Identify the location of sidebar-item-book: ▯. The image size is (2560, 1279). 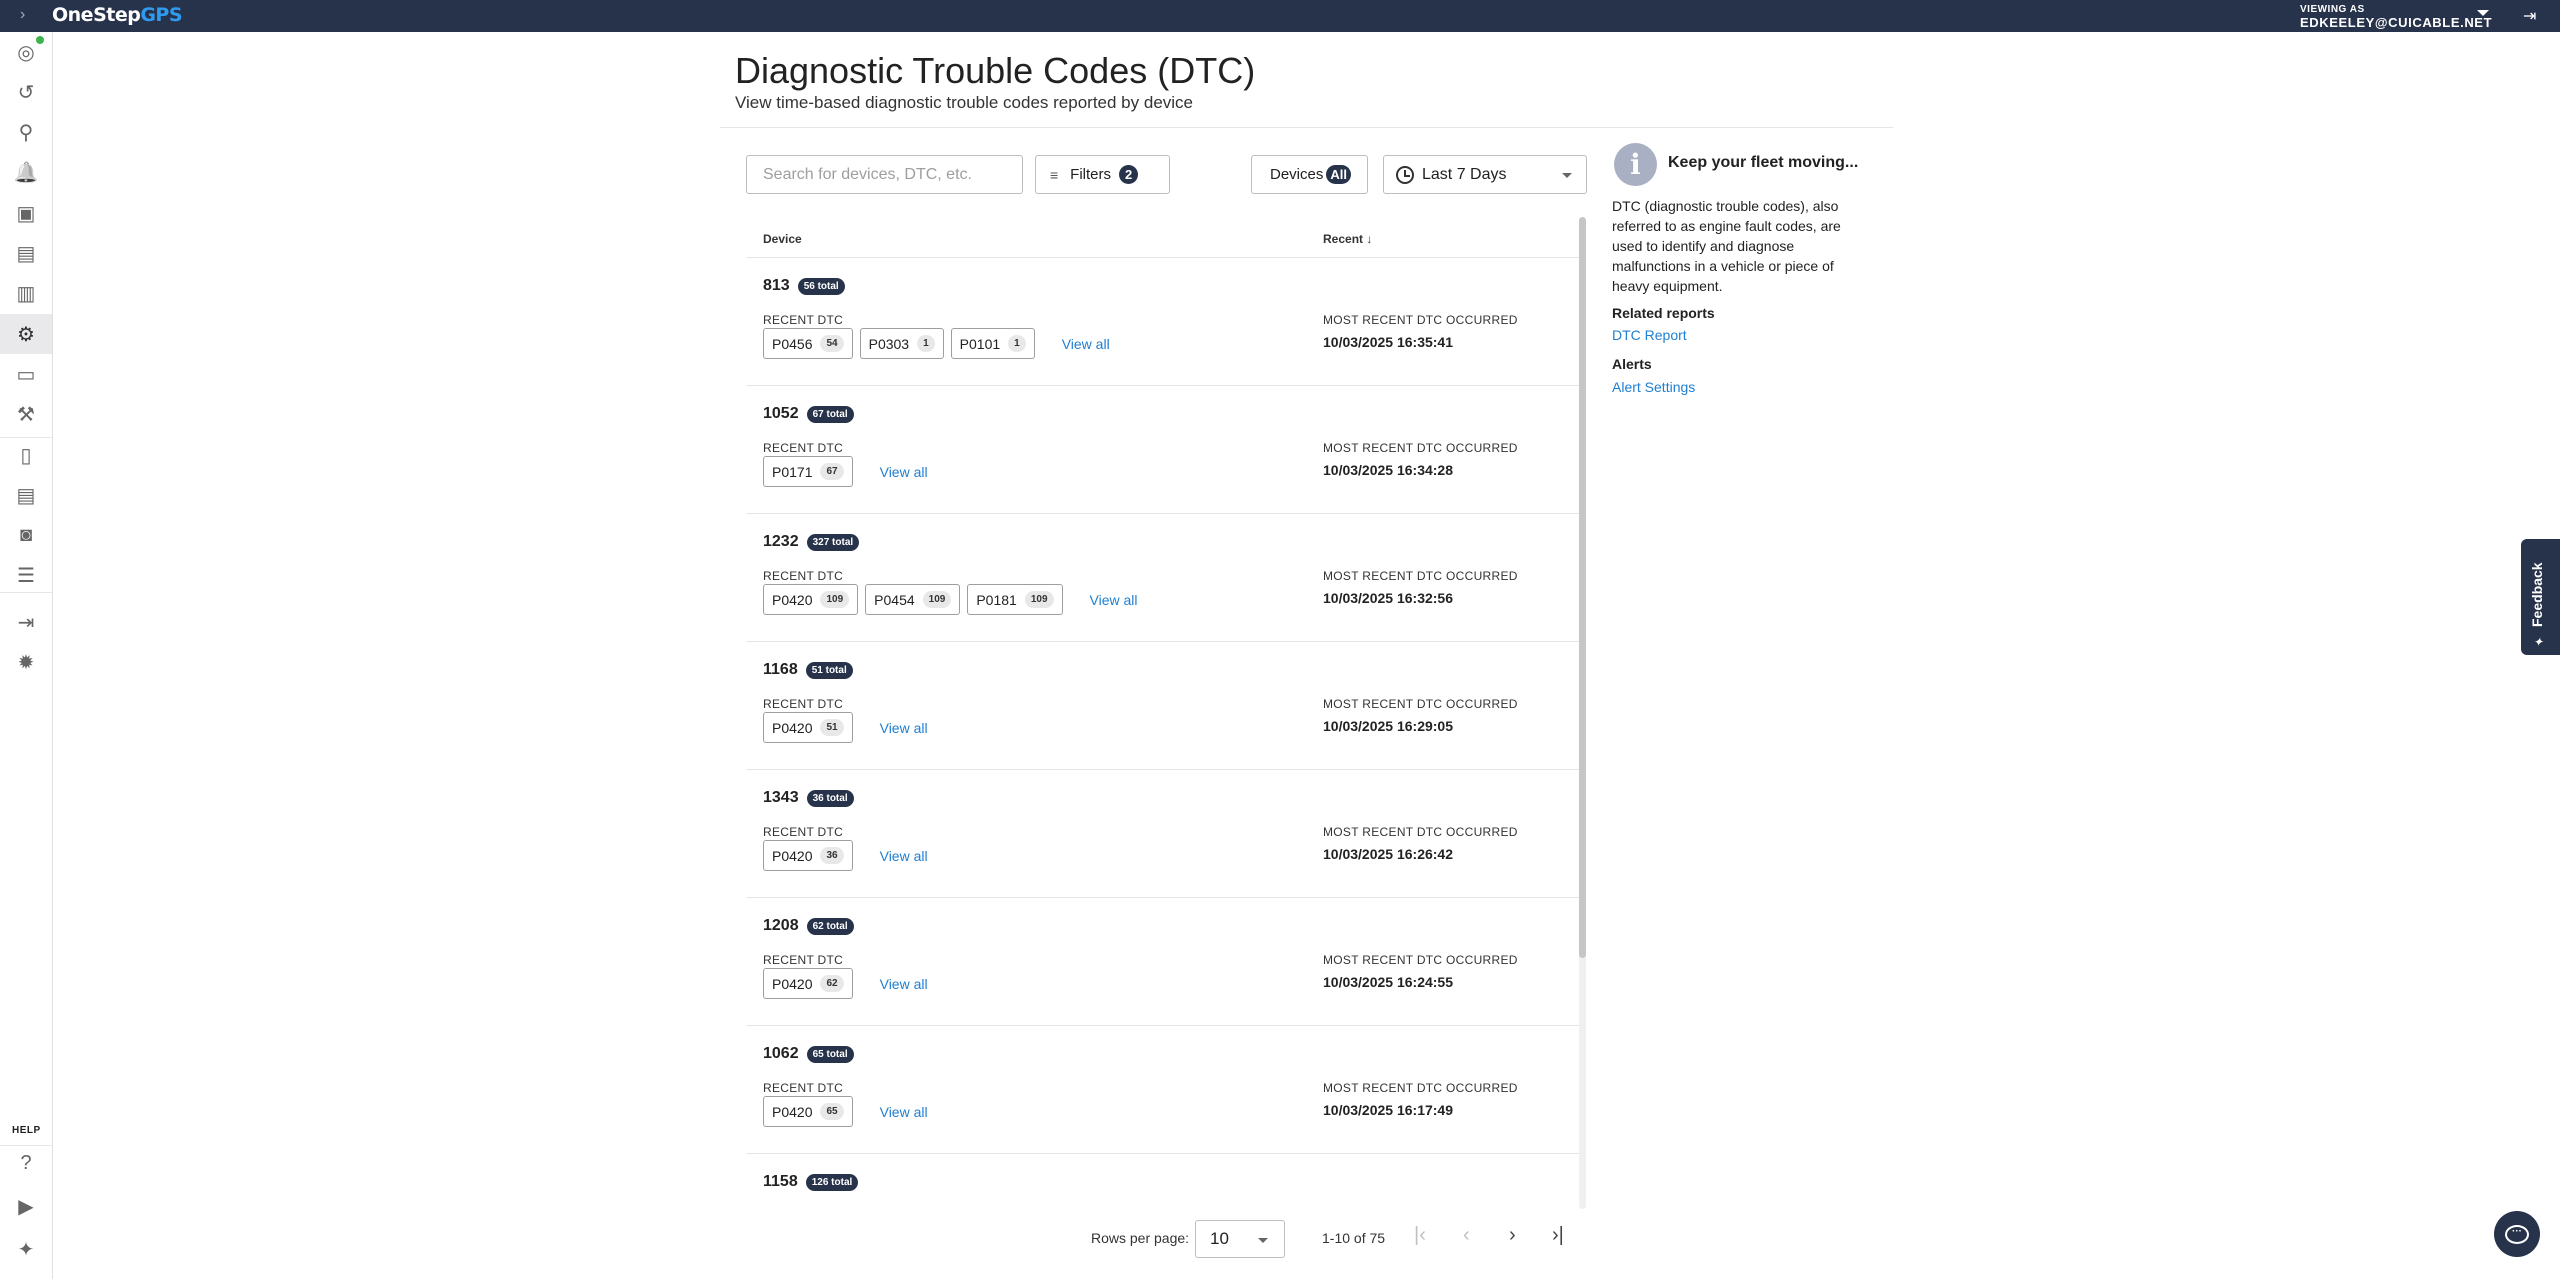
(26, 455).